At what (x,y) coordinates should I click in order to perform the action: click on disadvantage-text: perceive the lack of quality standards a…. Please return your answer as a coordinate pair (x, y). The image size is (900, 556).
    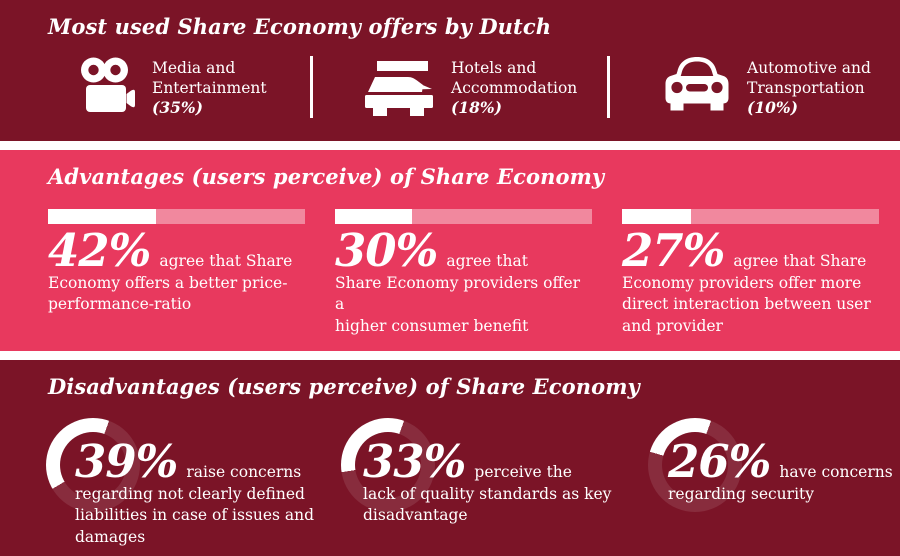
    Looking at the image, I should click on (487, 493).